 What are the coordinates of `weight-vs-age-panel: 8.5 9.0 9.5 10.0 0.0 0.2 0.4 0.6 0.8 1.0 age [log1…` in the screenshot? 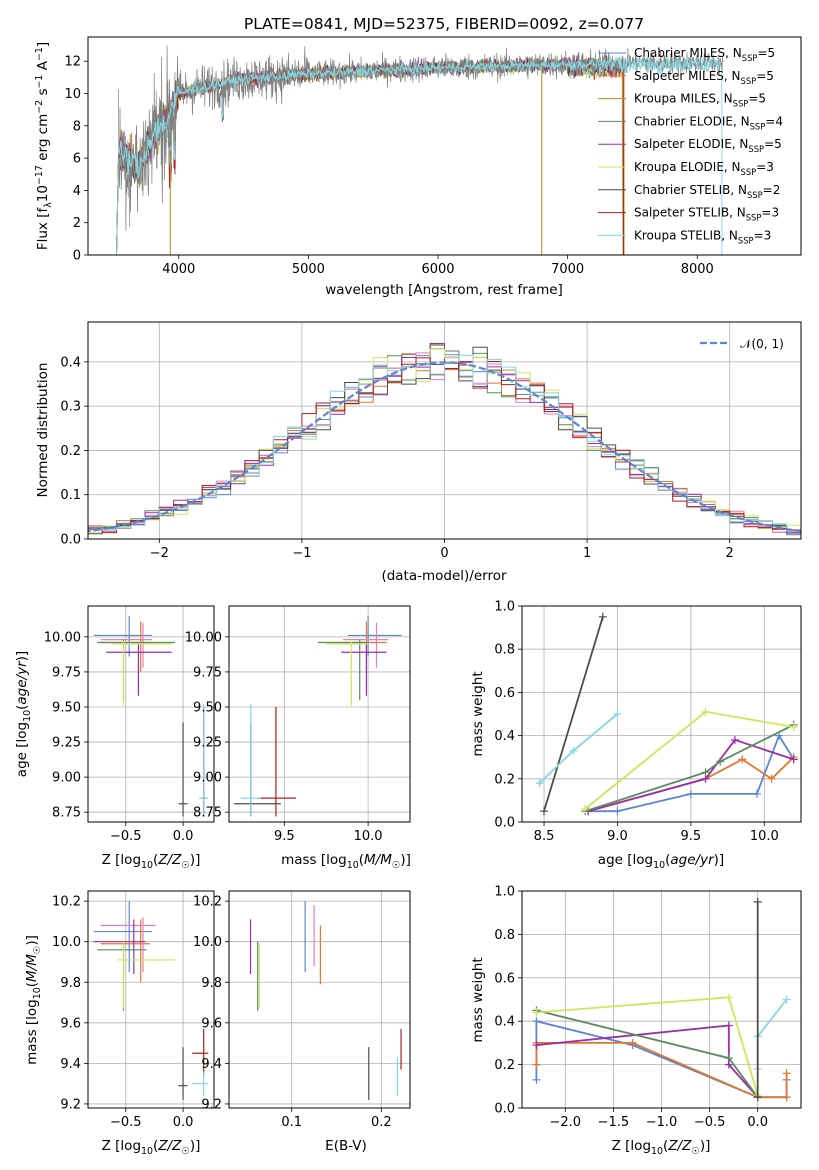 It's located at (636, 735).